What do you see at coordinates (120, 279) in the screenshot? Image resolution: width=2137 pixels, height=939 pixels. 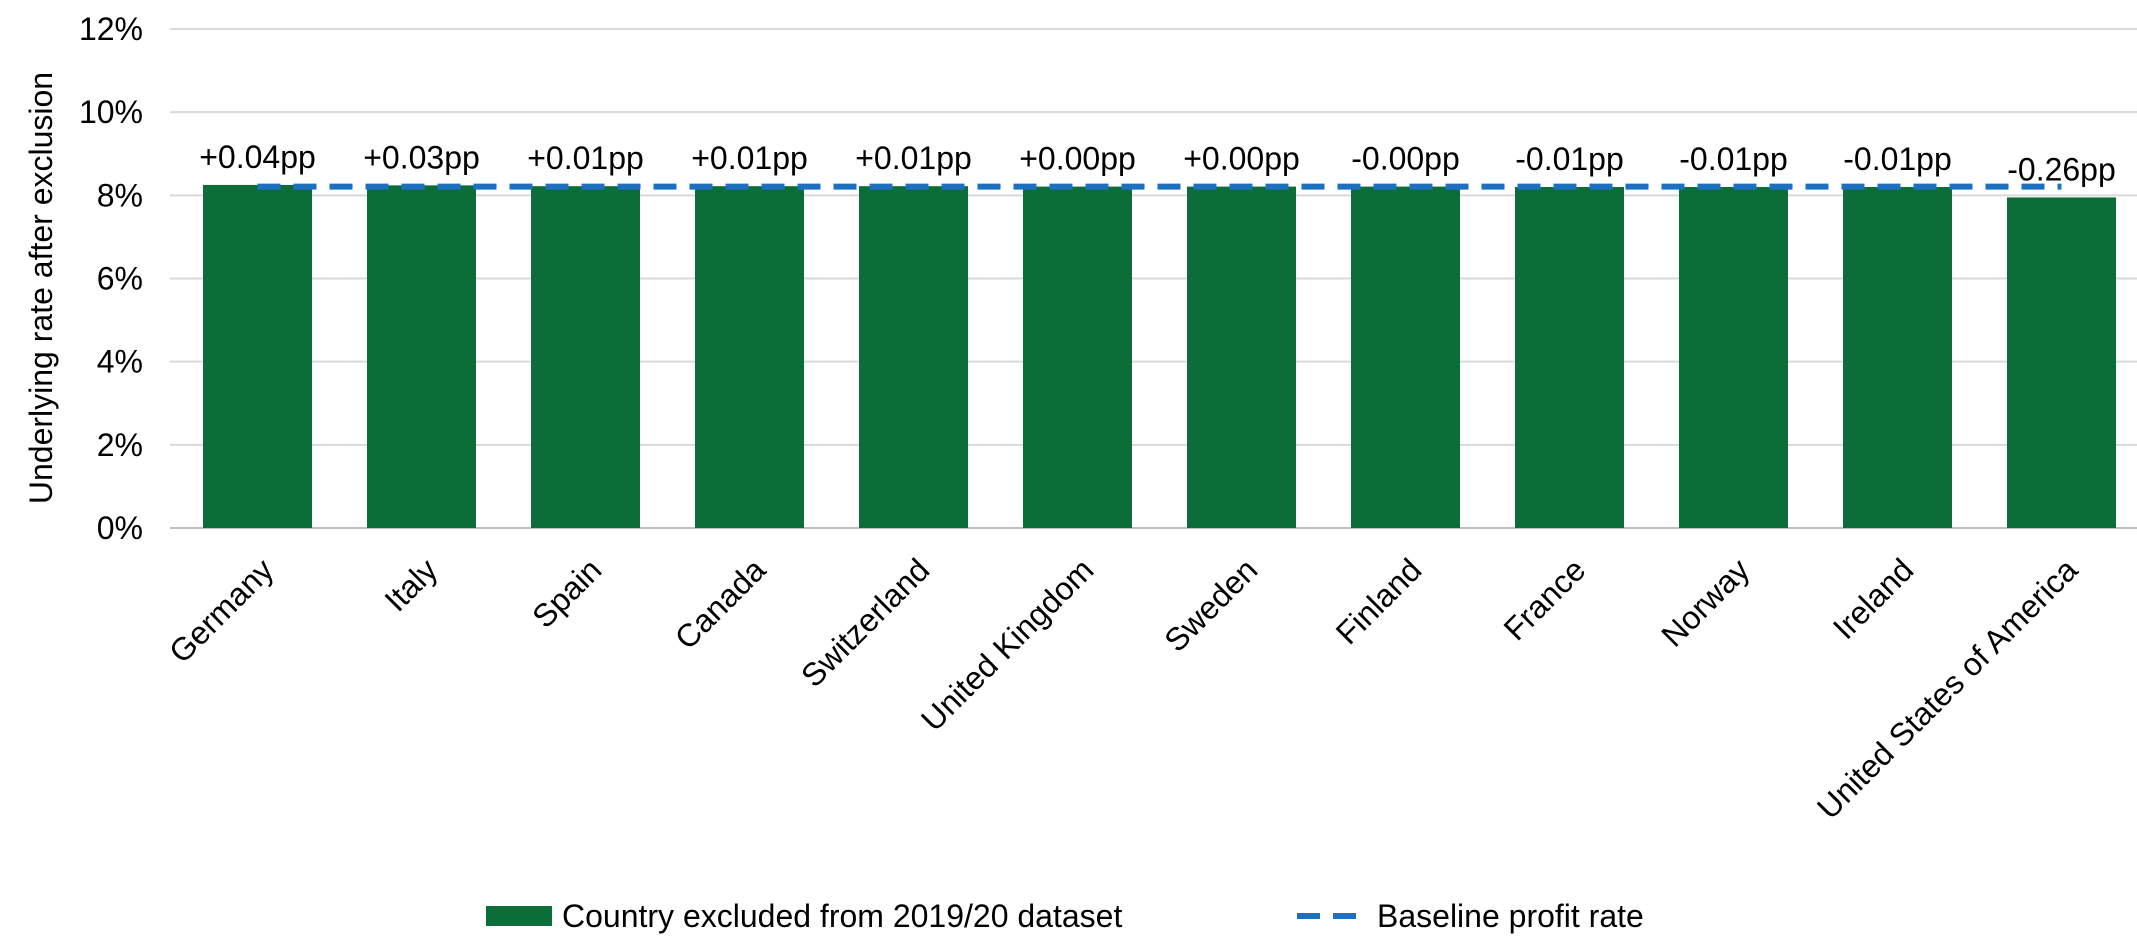 I see `y-tick-label: 6%` at bounding box center [120, 279].